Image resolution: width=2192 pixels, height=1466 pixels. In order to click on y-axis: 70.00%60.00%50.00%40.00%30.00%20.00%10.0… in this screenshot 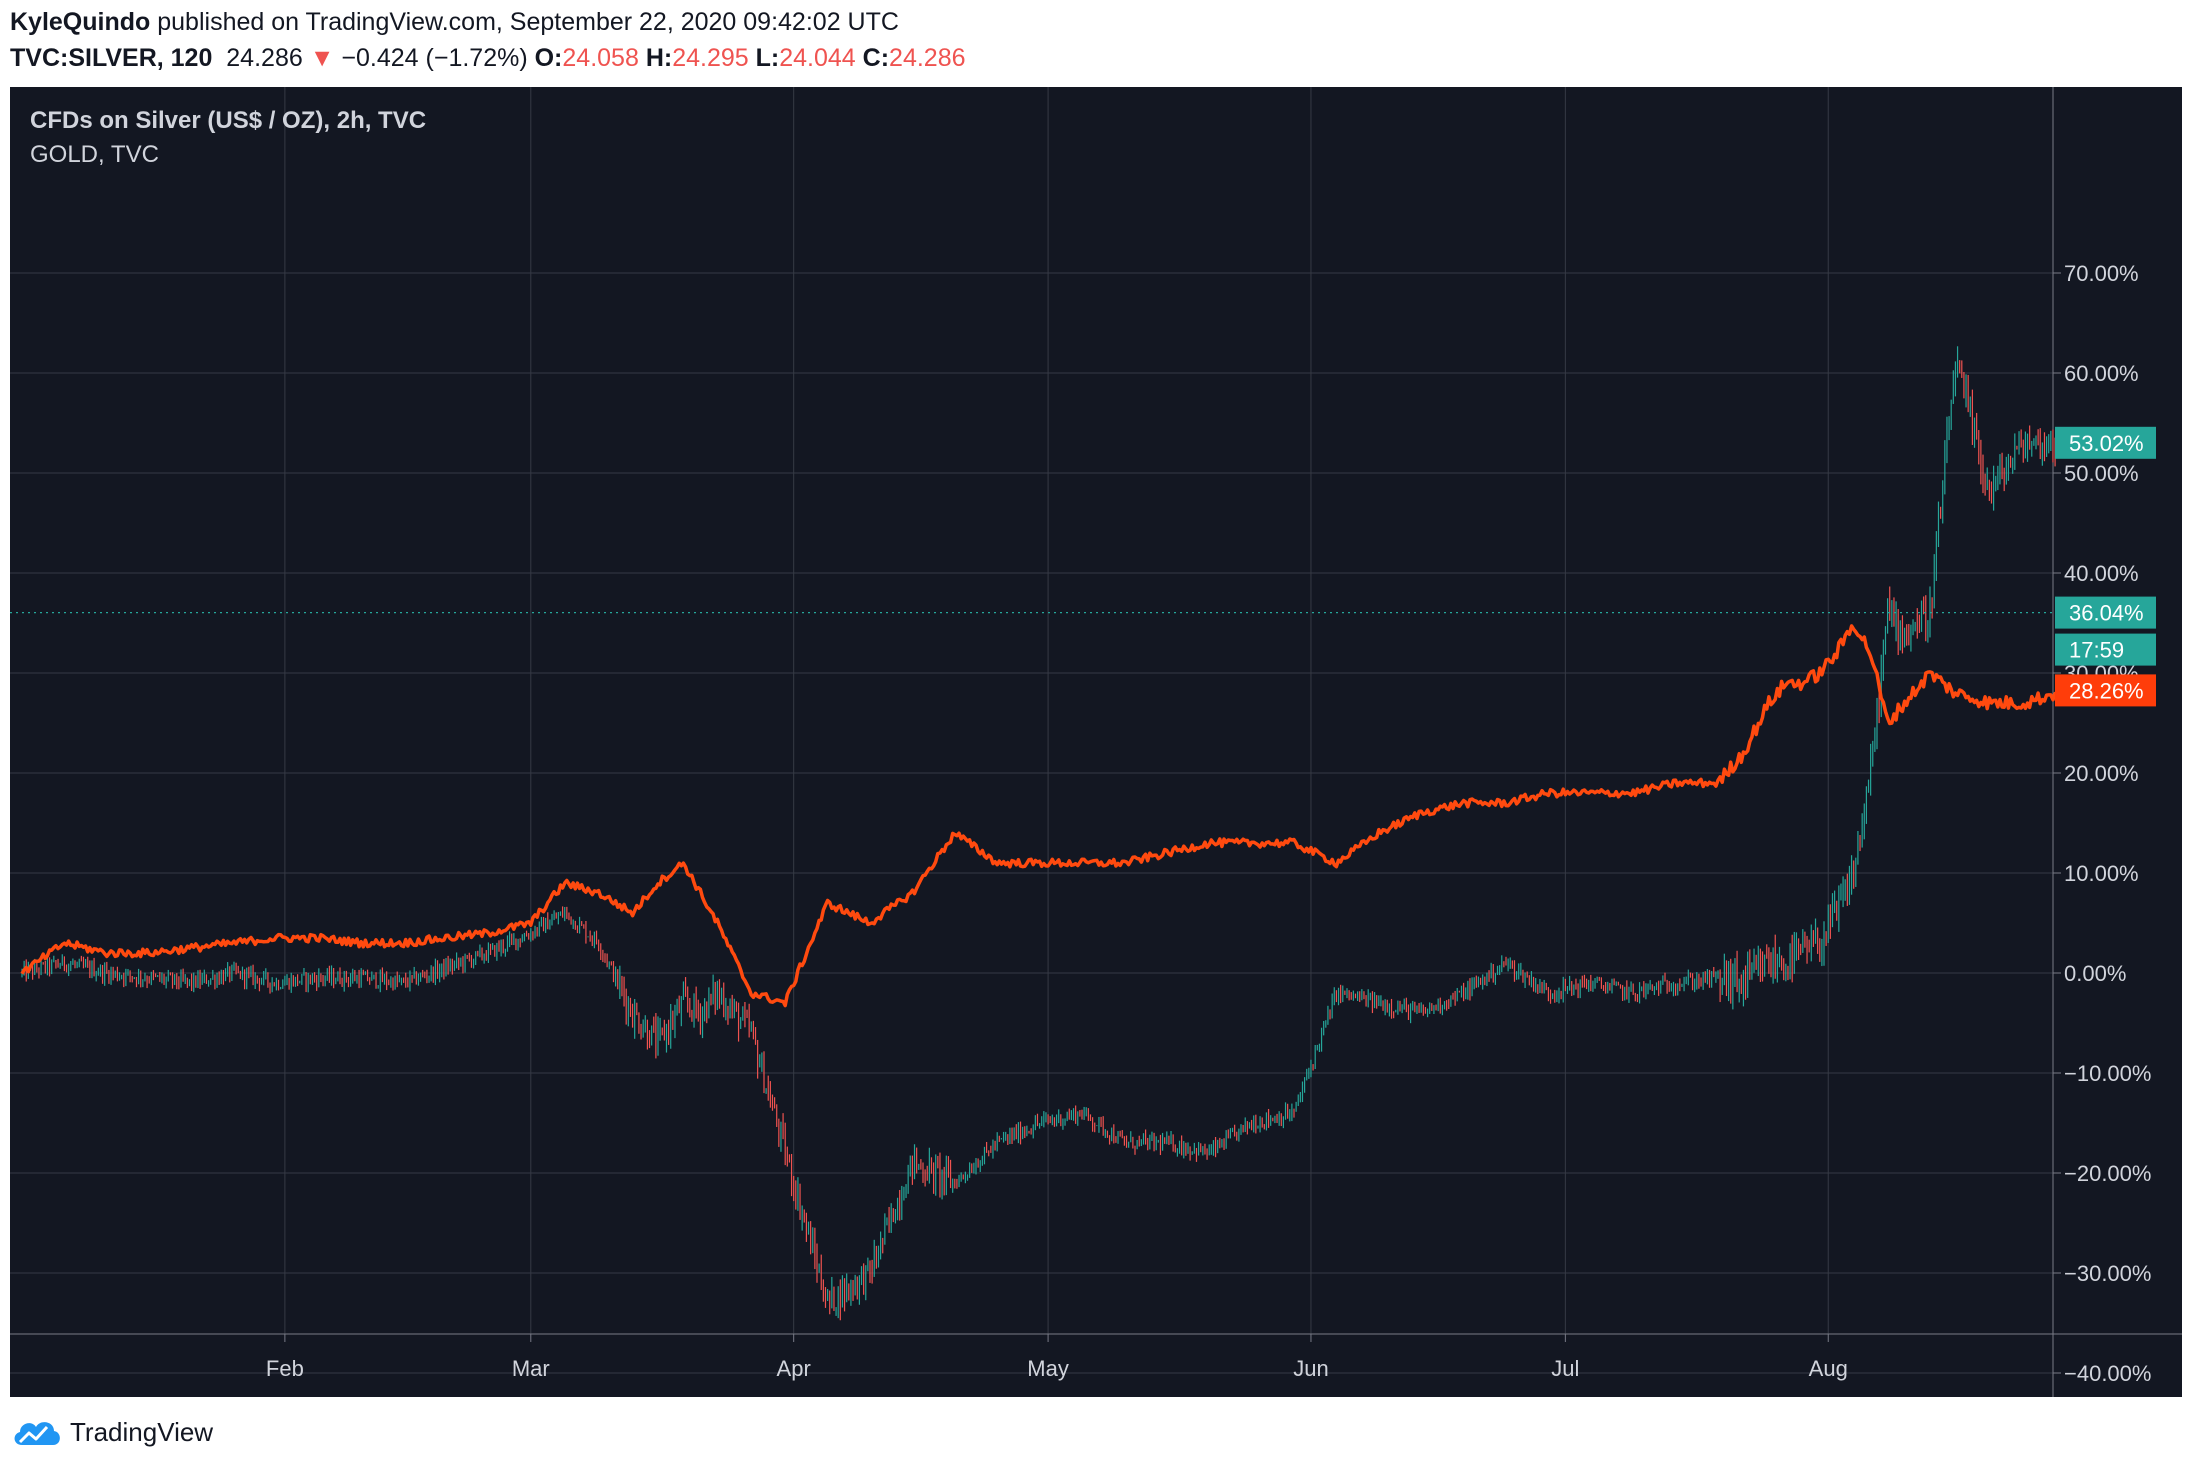, I will do `click(2107, 823)`.